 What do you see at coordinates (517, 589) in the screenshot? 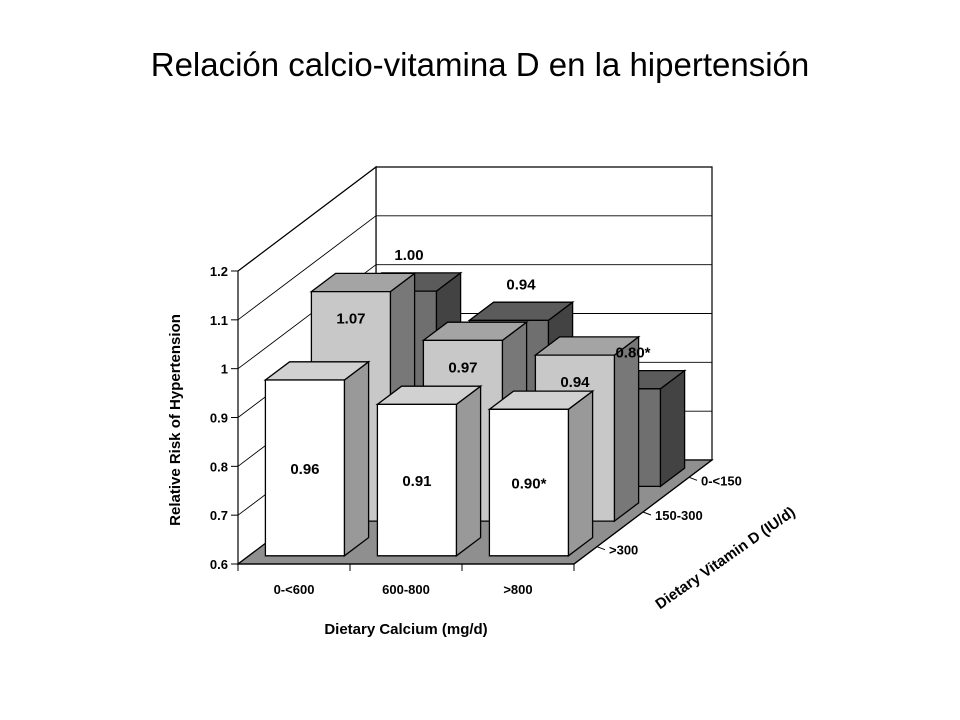
I see `x-tick-label: >800` at bounding box center [517, 589].